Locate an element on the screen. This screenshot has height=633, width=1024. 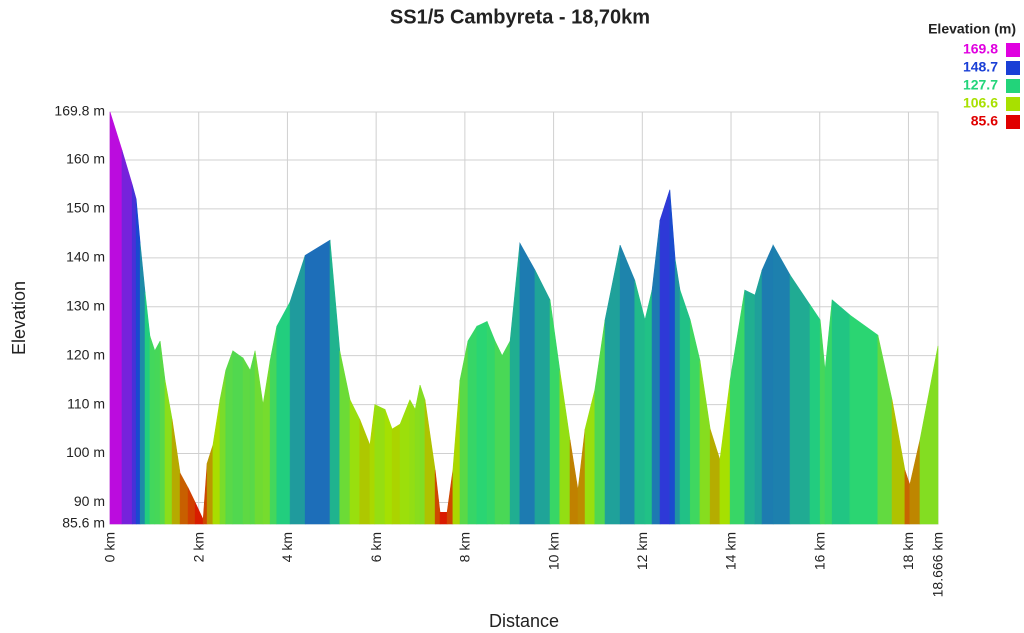
x-tick-label: 10 km is located at coordinates (553, 551).